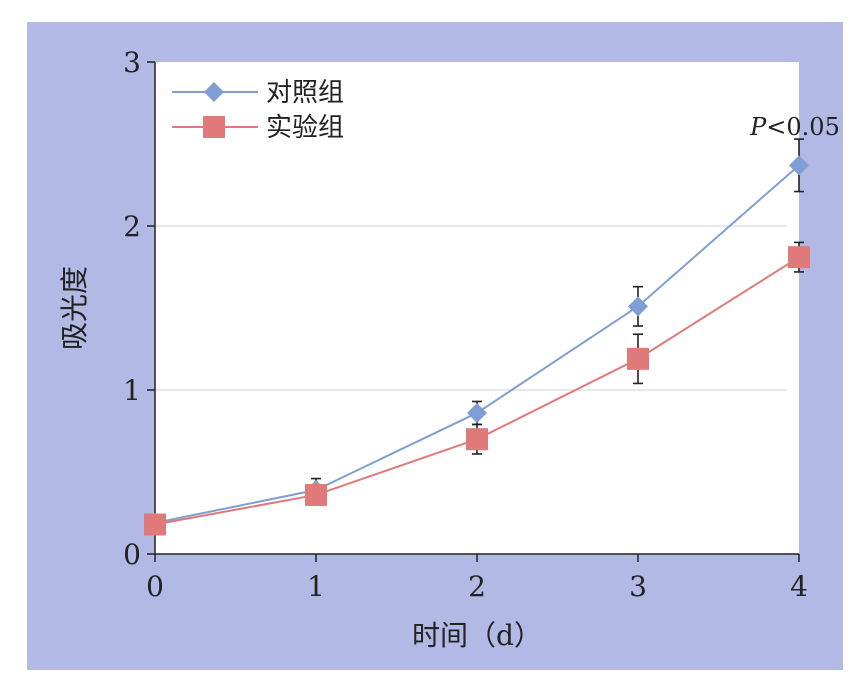 This screenshot has height=682, width=853. What do you see at coordinates (799, 586) in the screenshot?
I see `x-tick-label-4: 4` at bounding box center [799, 586].